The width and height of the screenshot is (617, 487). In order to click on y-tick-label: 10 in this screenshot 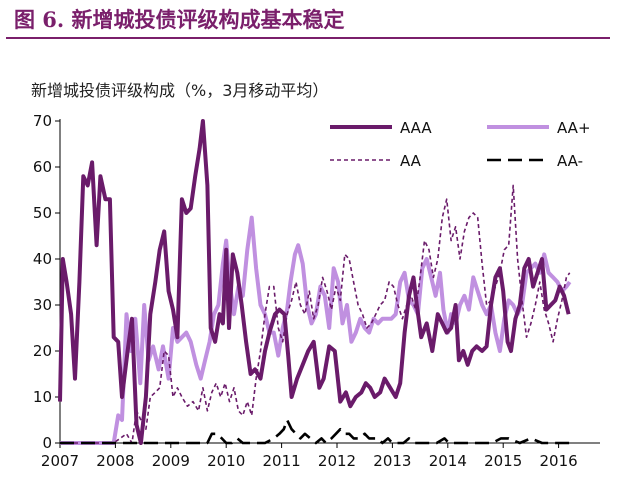, I will do `click(42, 397)`.